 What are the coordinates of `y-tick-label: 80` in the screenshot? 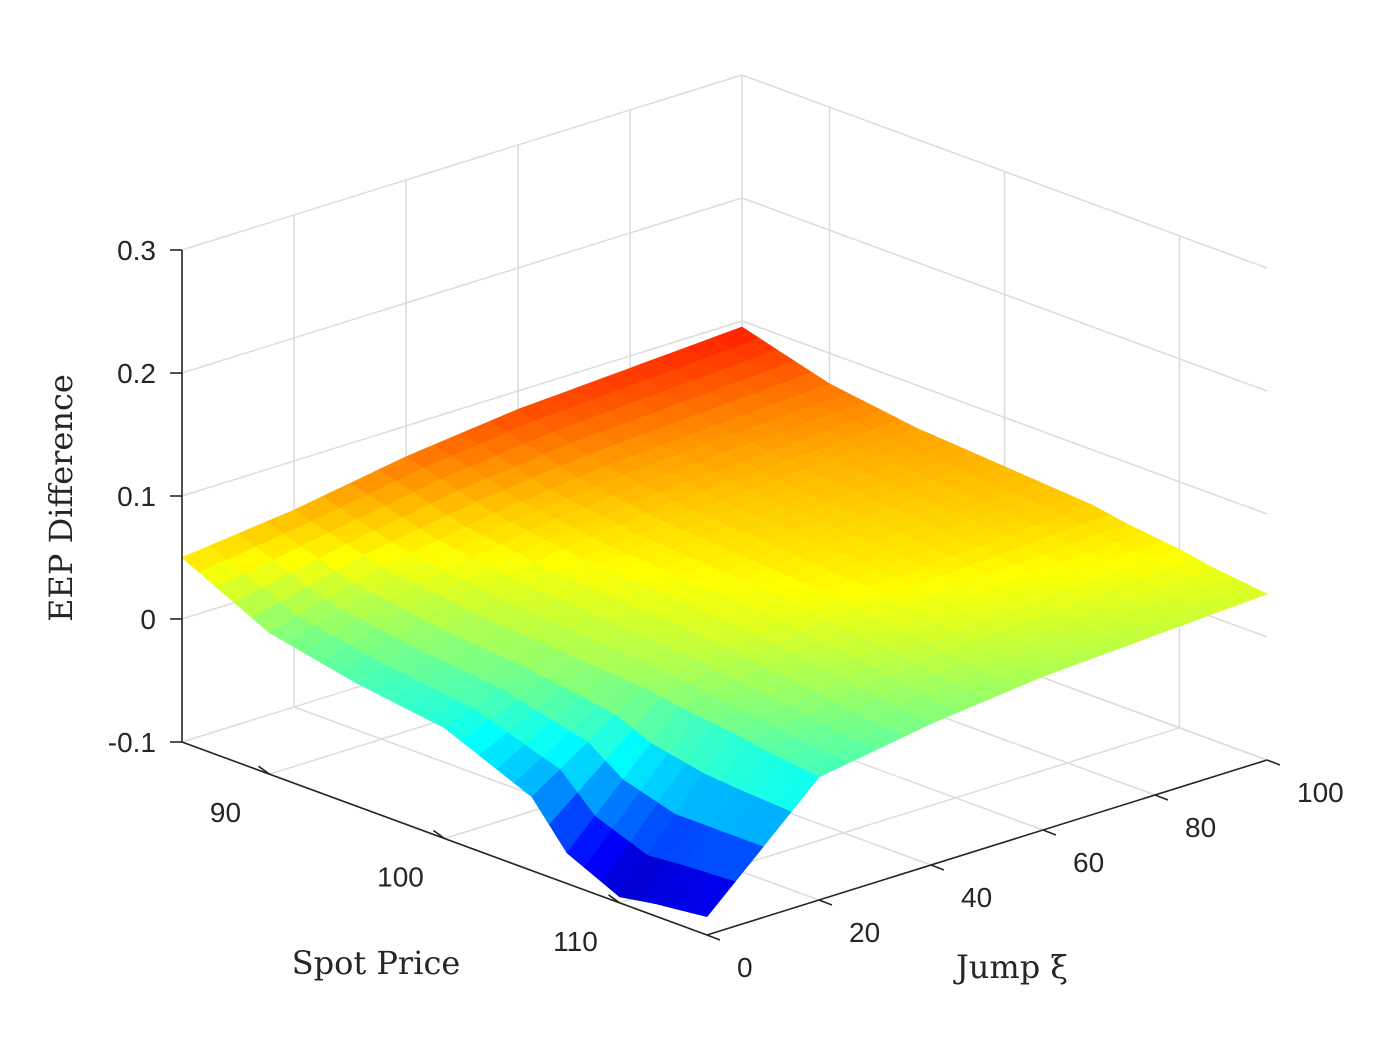 It's located at (1200, 827).